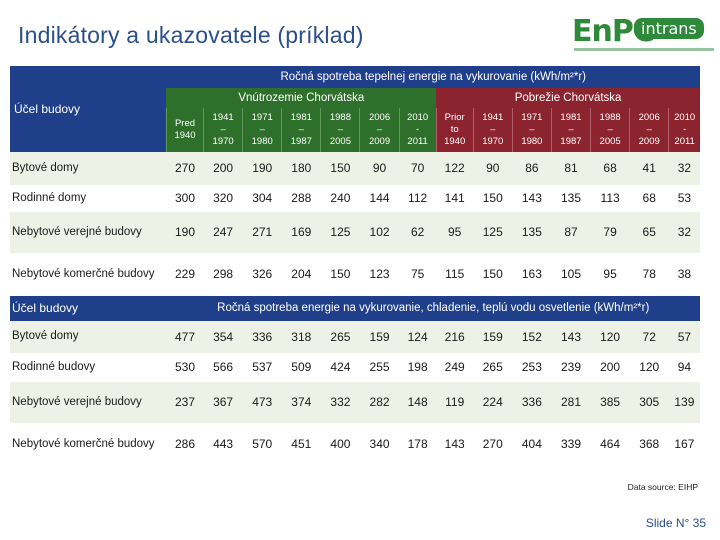  Describe the element at coordinates (669, 28) in the screenshot. I see `logo-badge-text: intrans` at that location.